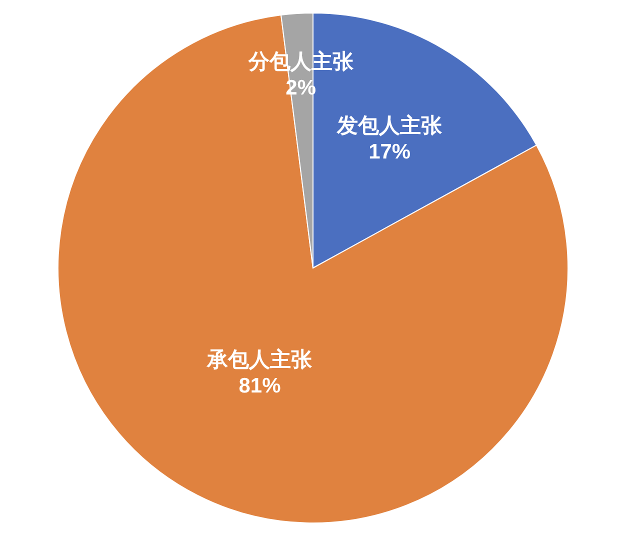 This screenshot has height=546, width=632. Describe the element at coordinates (389, 152) in the screenshot. I see `data-label: 17%` at that location.